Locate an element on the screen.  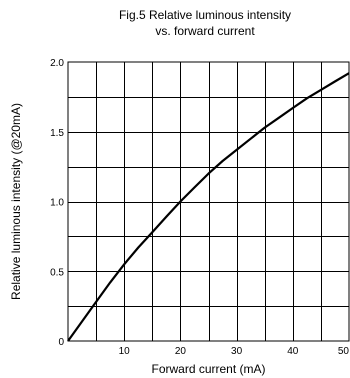
y-axis-label: Relative luminous intensity (@20mA) is located at coordinates (16, 201).